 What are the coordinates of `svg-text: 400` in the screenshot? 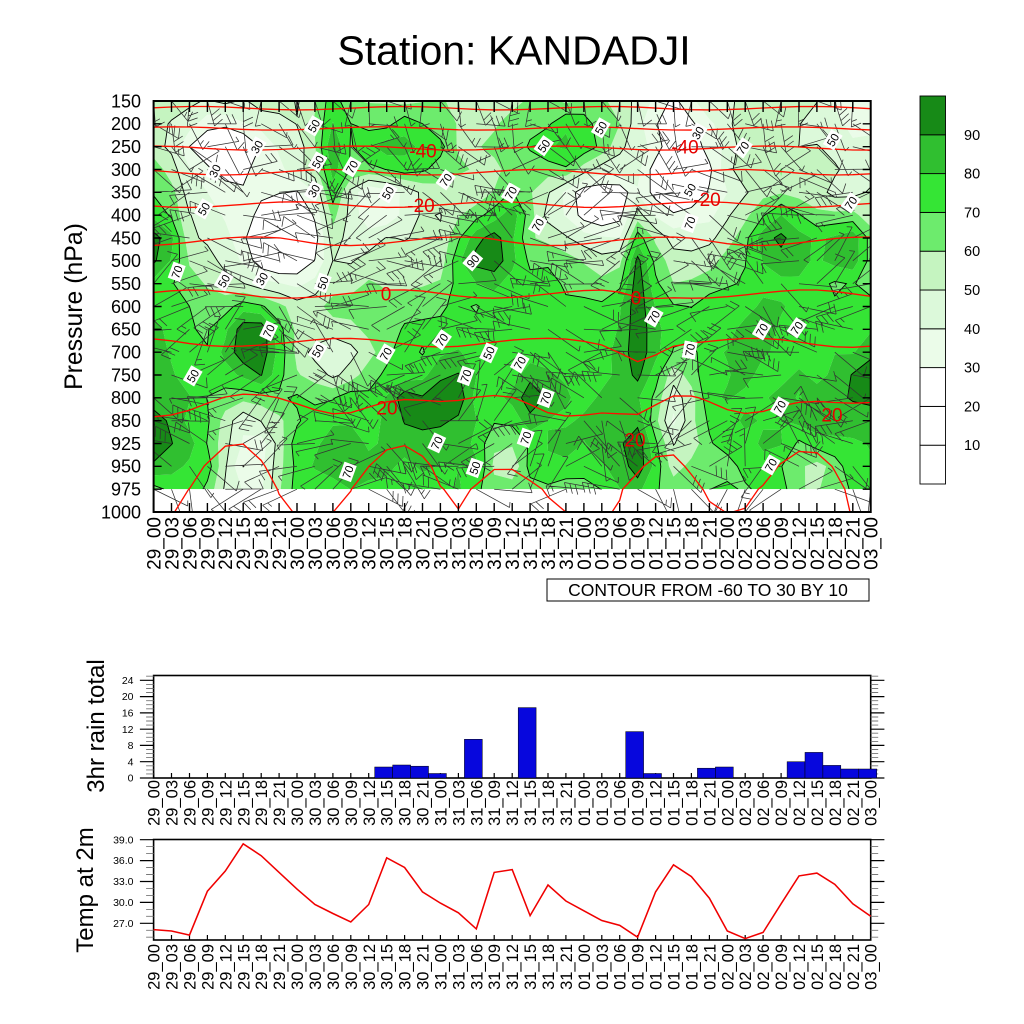 It's located at (126, 216).